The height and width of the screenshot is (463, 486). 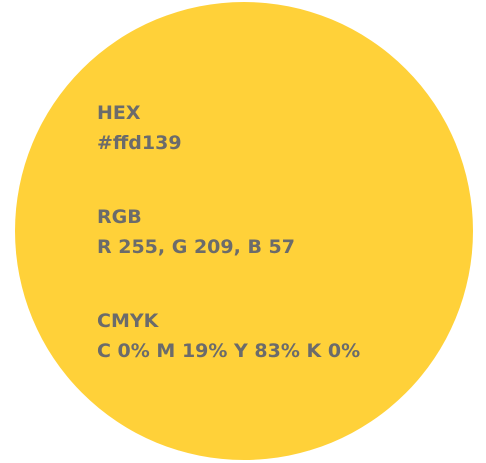 What do you see at coordinates (139, 143) in the screenshot?
I see `section-value: #ffd139` at bounding box center [139, 143].